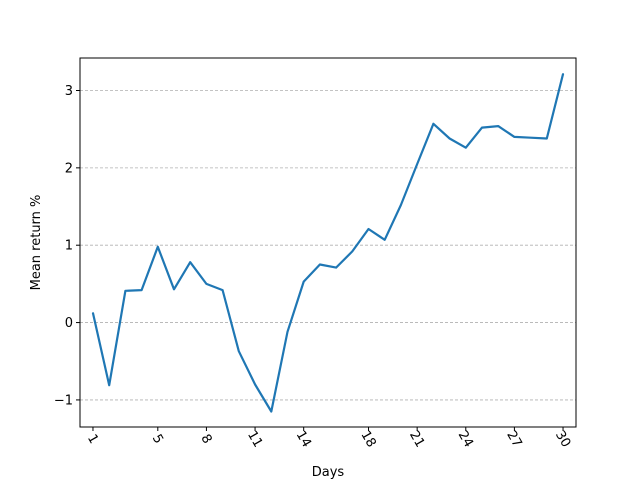 The width and height of the screenshot is (640, 480). What do you see at coordinates (69, 91) in the screenshot?
I see `y-tick-label: 3` at bounding box center [69, 91].